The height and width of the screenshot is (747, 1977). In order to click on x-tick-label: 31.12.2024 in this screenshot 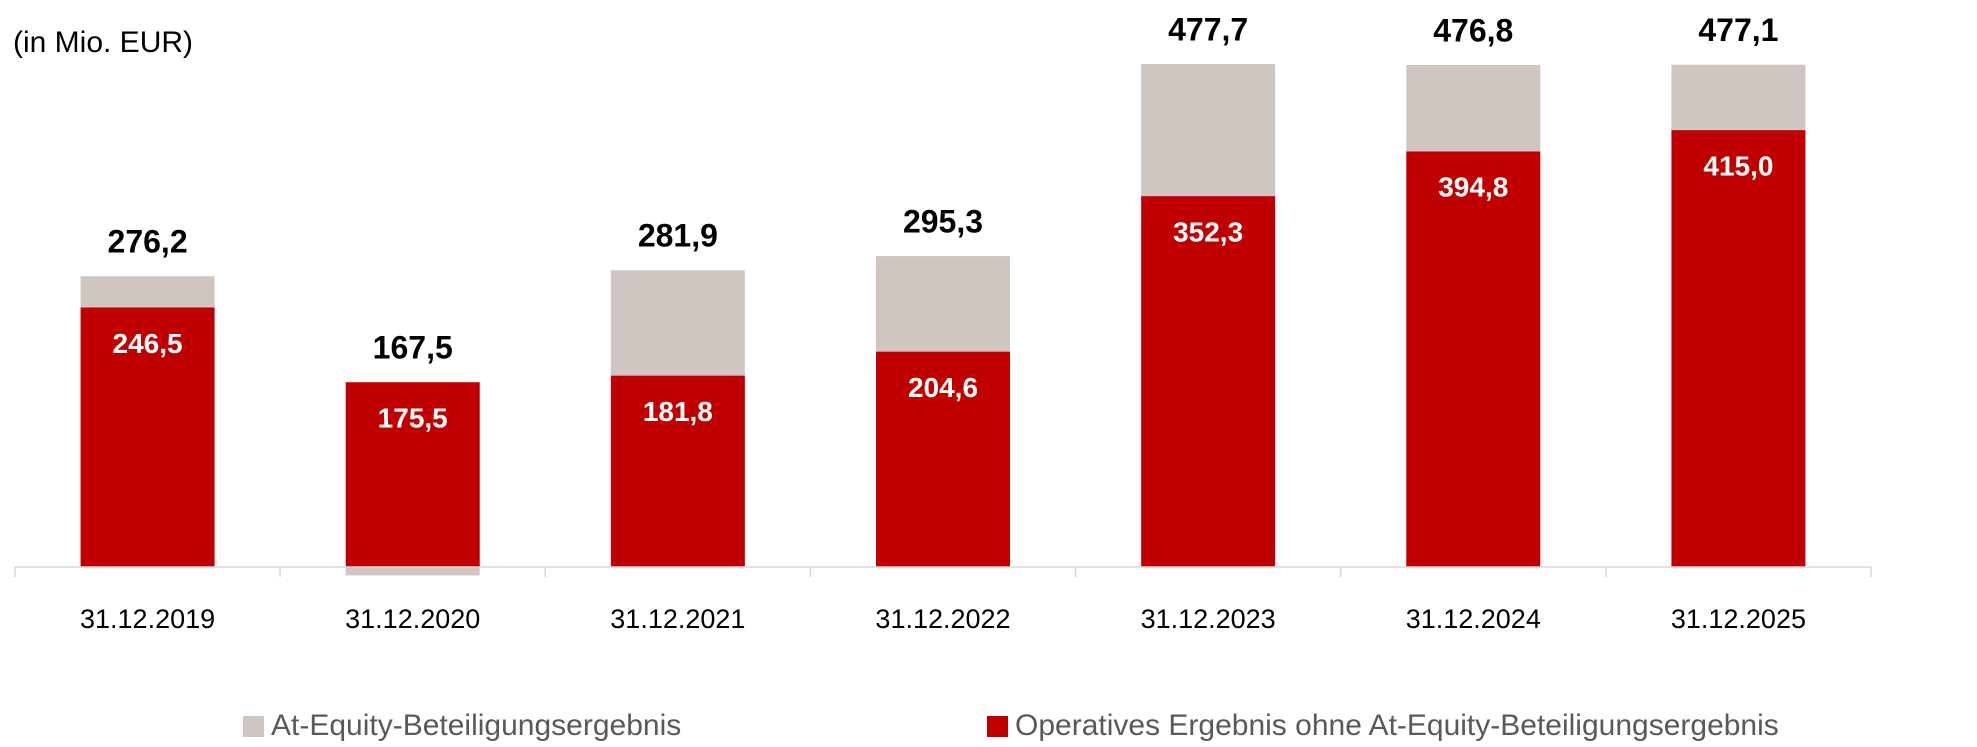, I will do `click(1473, 619)`.